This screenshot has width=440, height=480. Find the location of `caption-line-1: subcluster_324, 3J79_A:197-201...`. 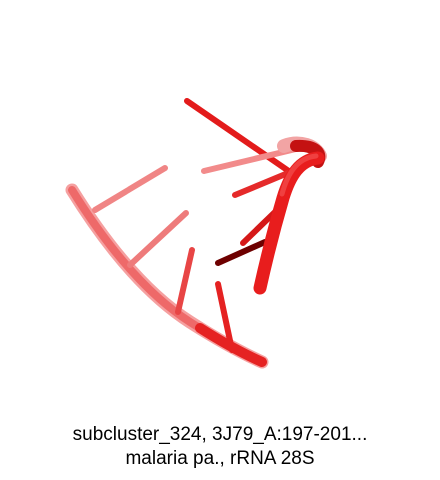

caption-line-1: subcluster_324, 3J79_A:197-201... is located at coordinates (220, 434).